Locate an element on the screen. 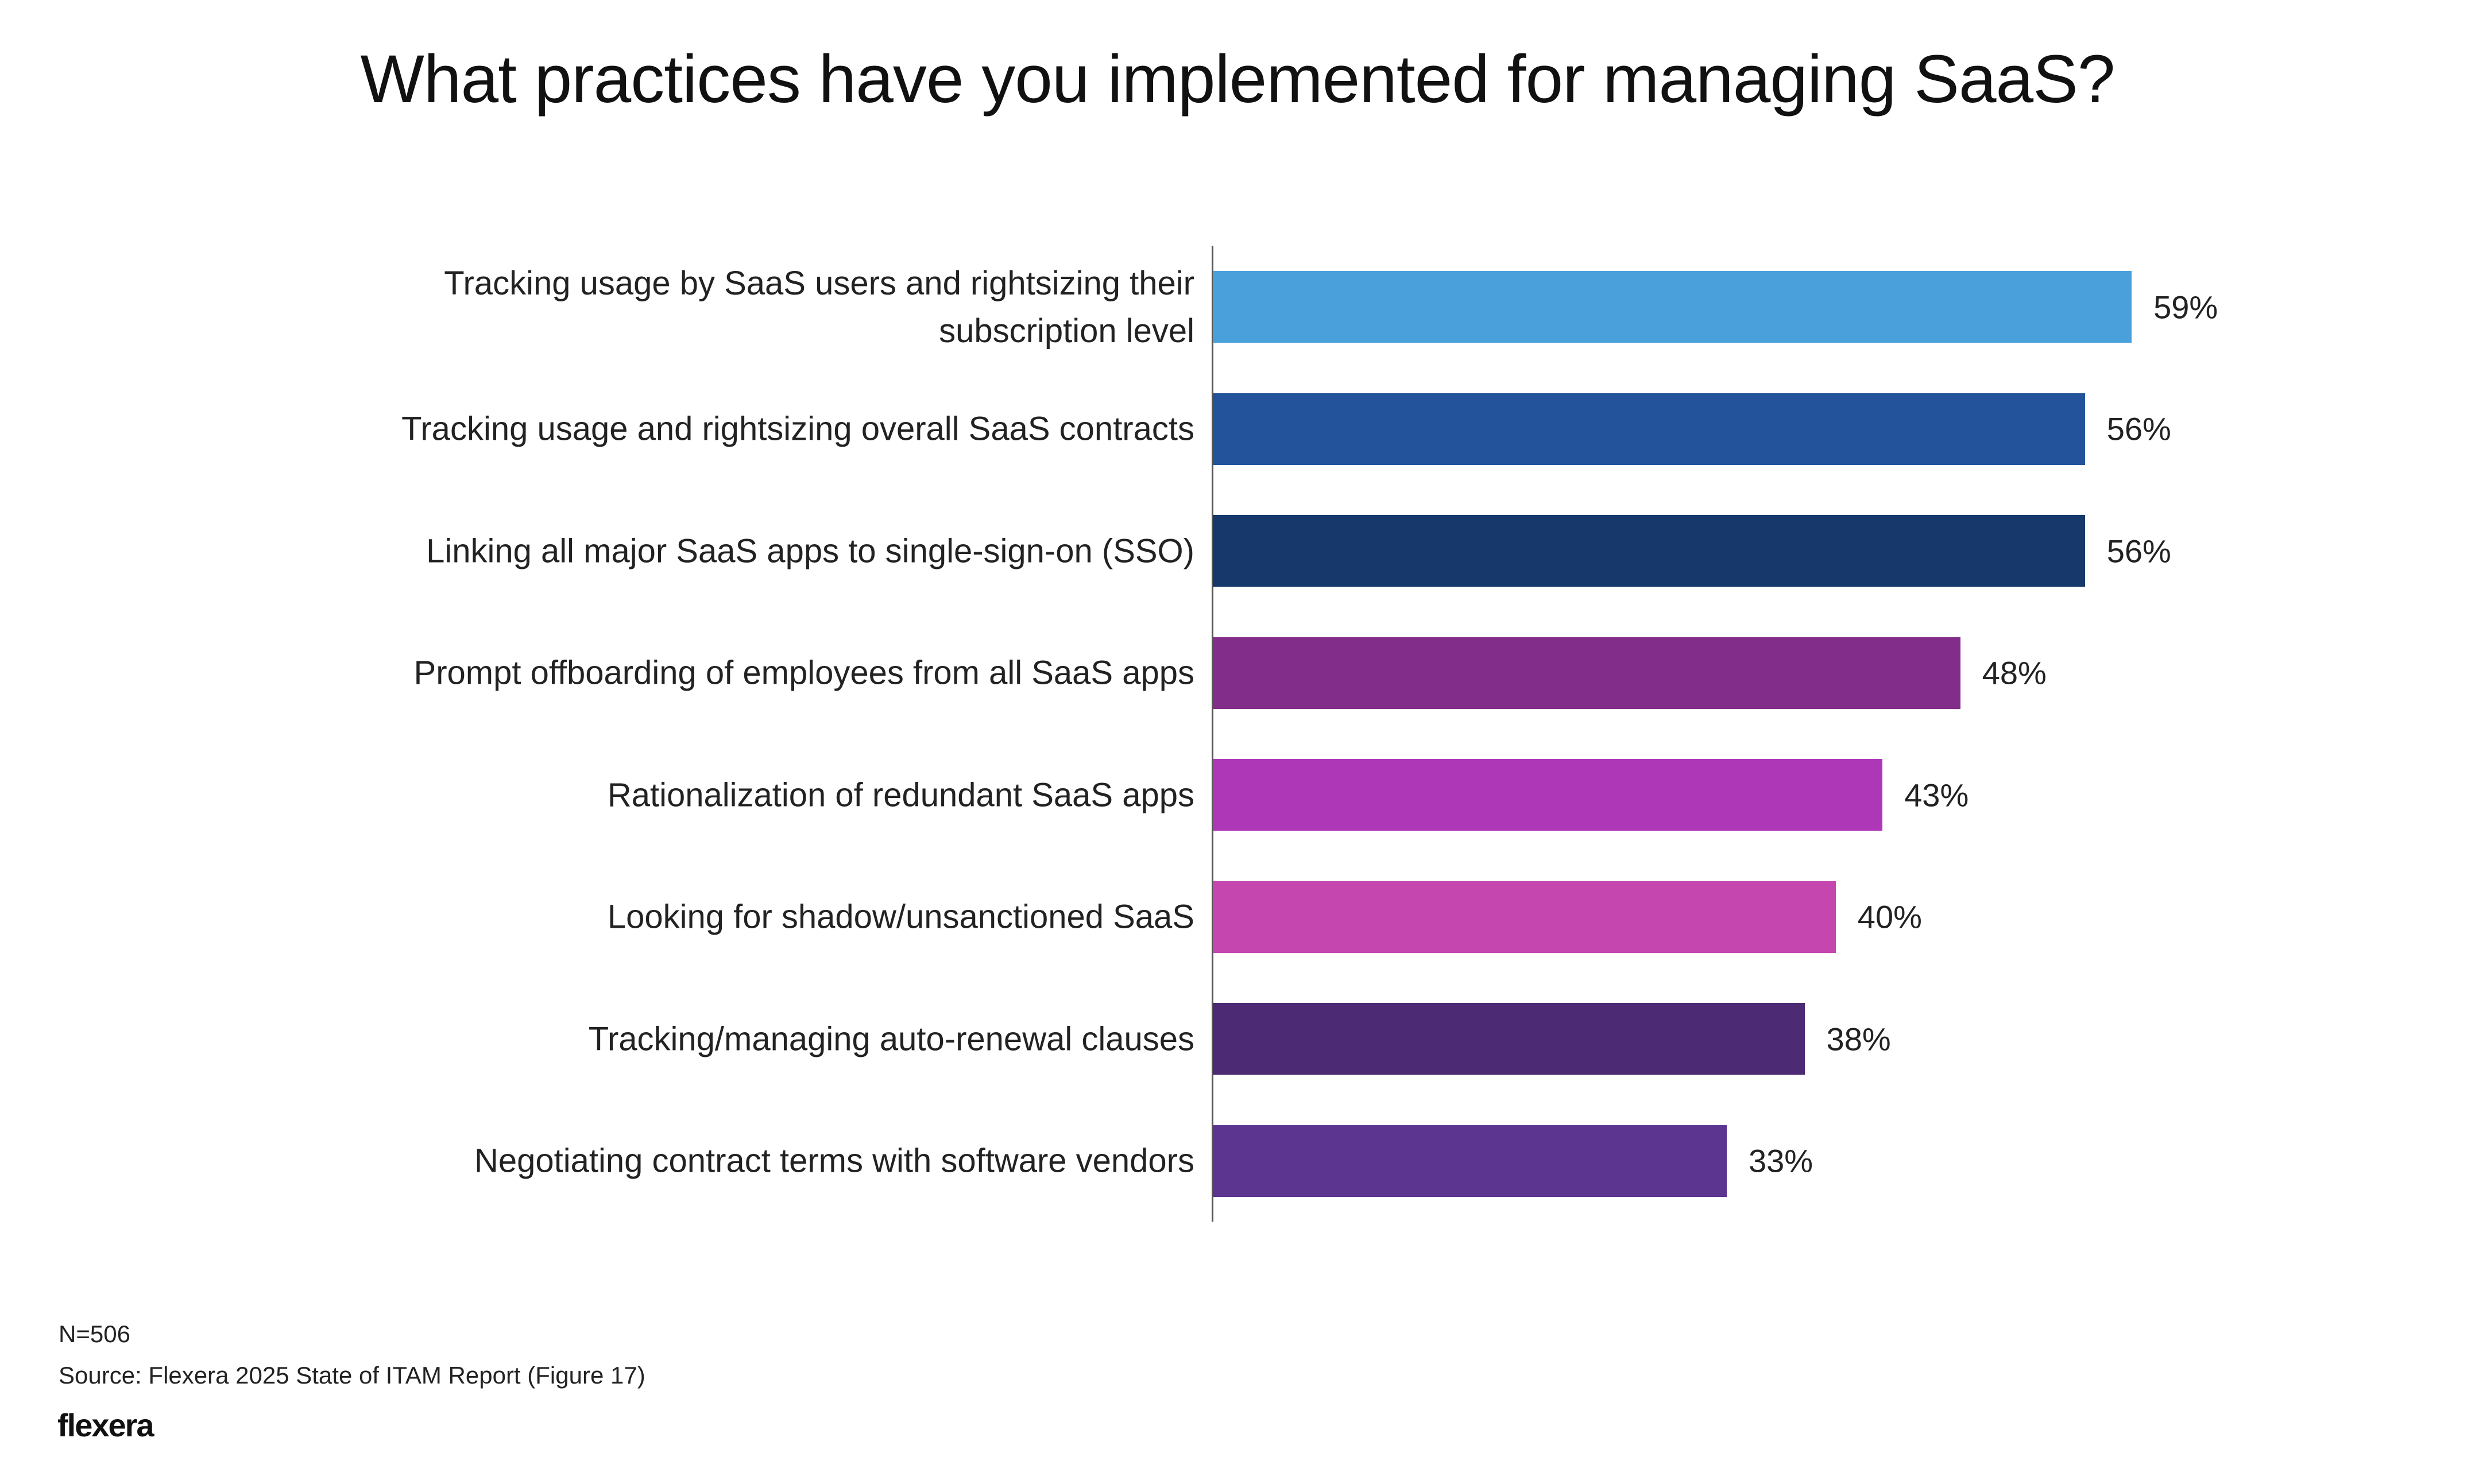  value-label: 40% is located at coordinates (1889, 916).